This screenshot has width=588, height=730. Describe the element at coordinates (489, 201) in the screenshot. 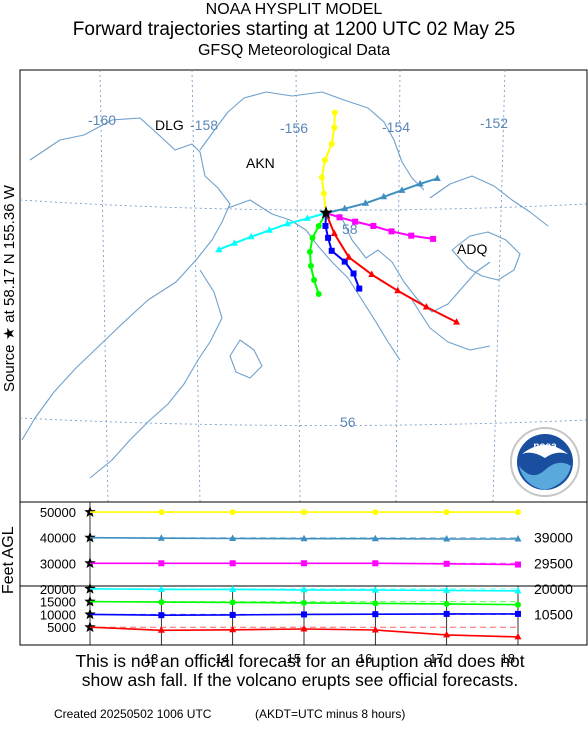

I see `coast-kenai` at that location.